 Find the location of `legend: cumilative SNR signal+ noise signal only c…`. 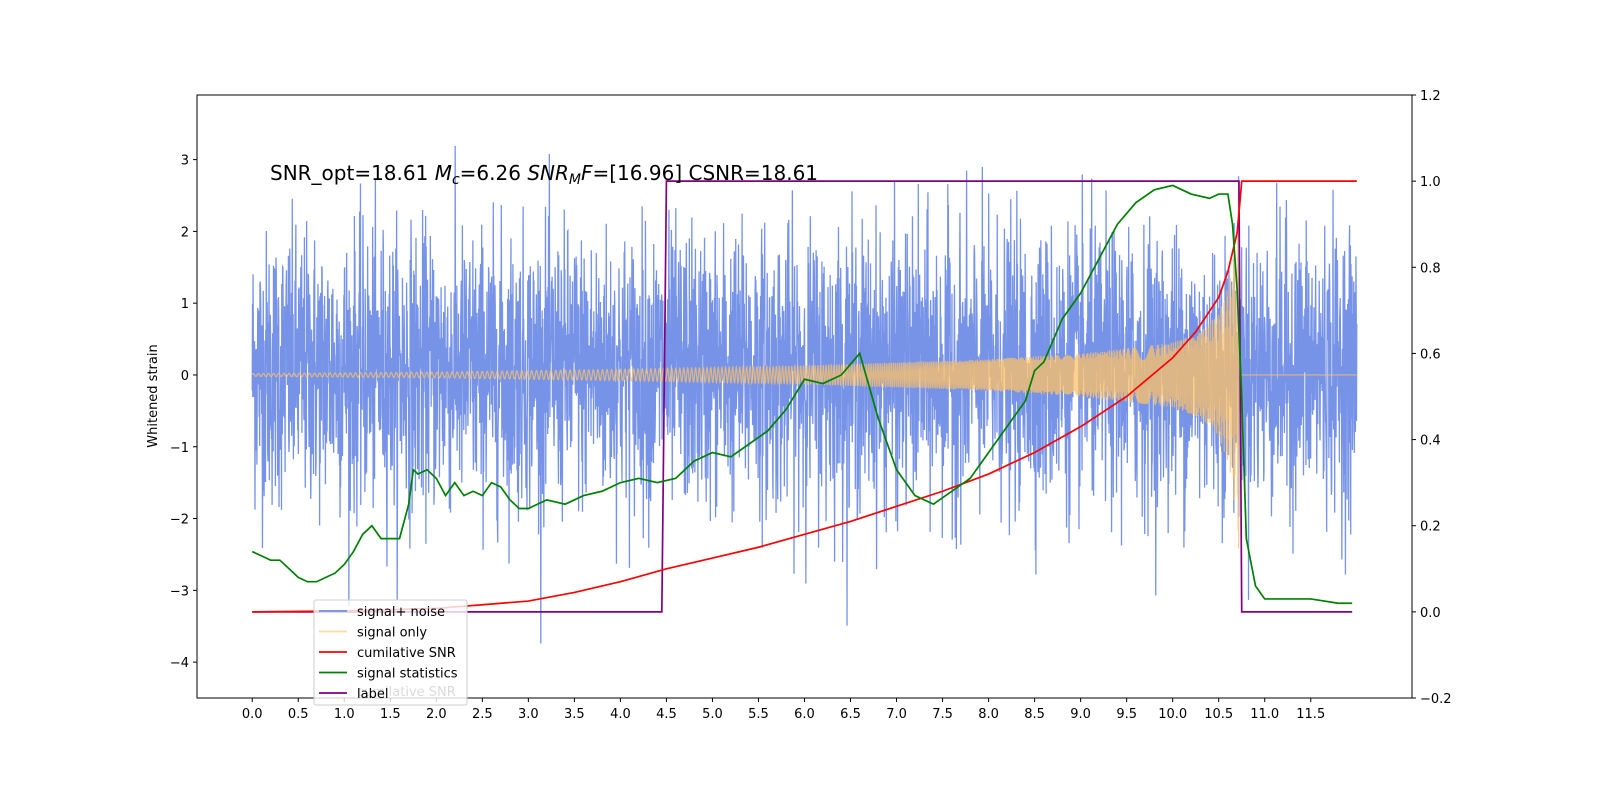

legend: cumilative SNR signal+ noise signal only c… is located at coordinates (390, 652).